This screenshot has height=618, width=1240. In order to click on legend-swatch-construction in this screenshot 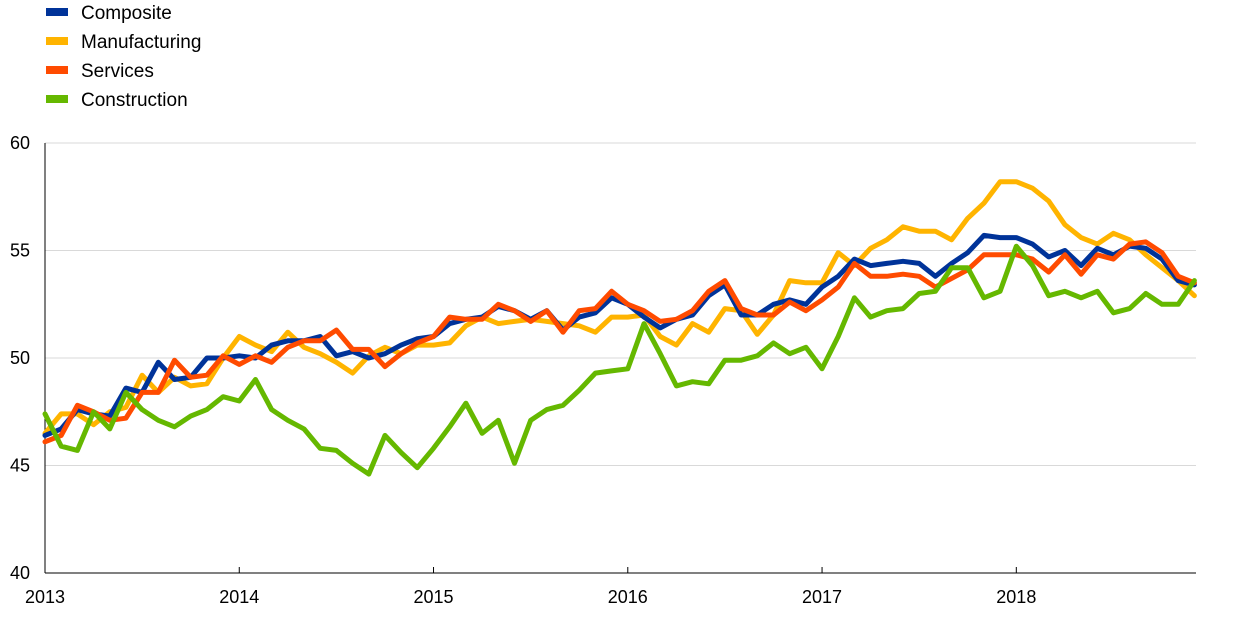, I will do `click(57, 99)`.